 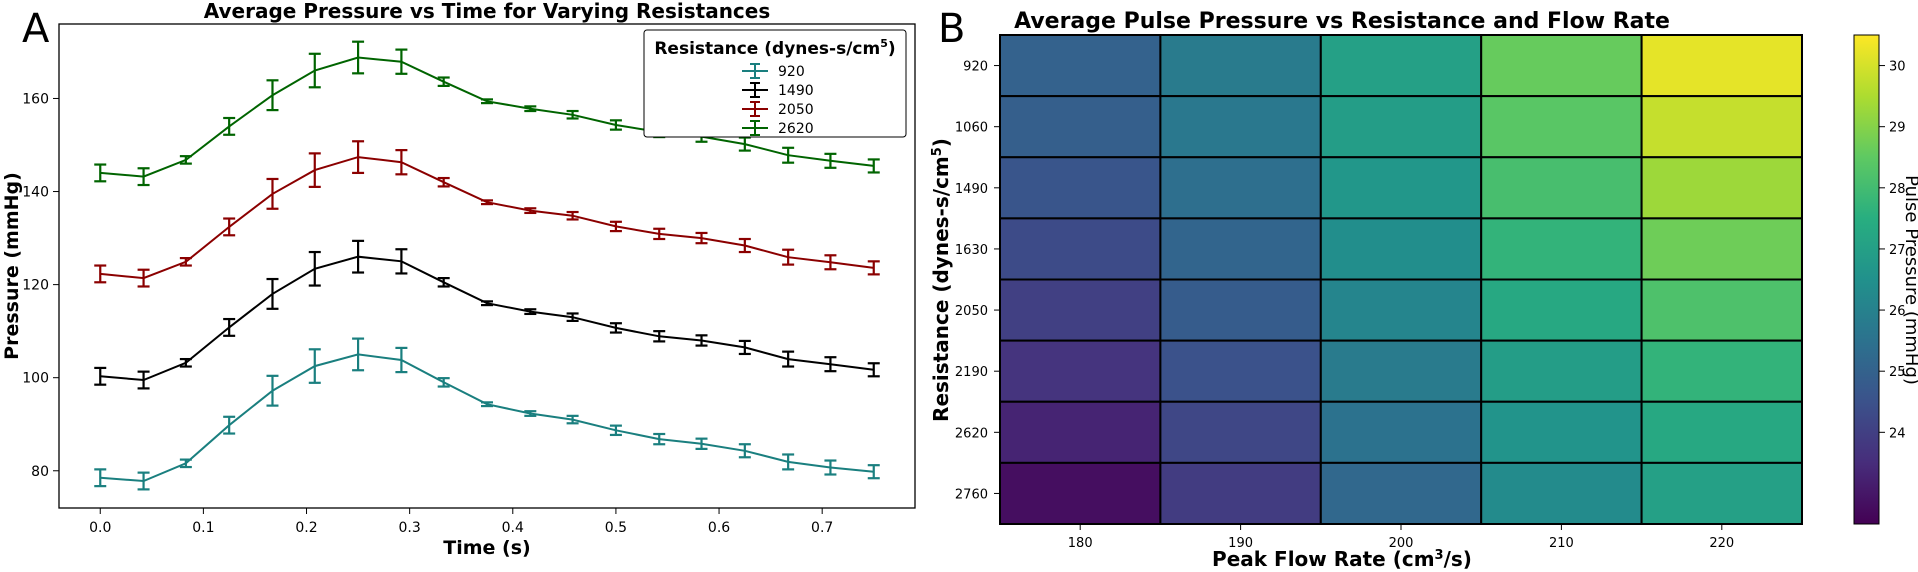 What do you see at coordinates (1561, 543) in the screenshot?
I see `x-tick-label: 210` at bounding box center [1561, 543].